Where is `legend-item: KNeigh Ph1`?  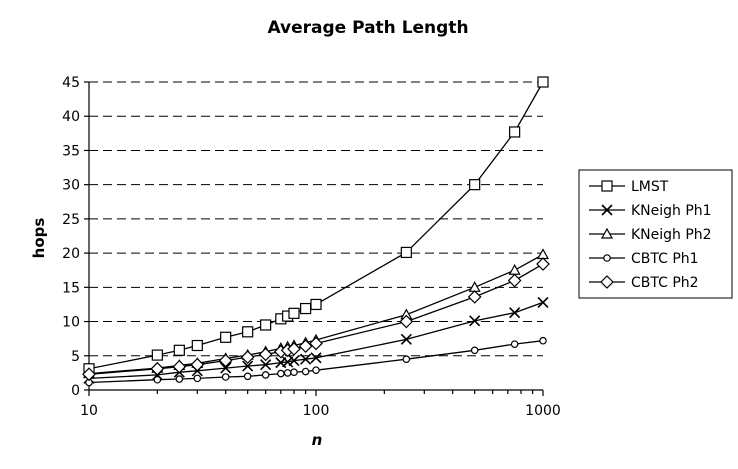 legend-item: KNeigh Ph1 is located at coordinates (650, 211).